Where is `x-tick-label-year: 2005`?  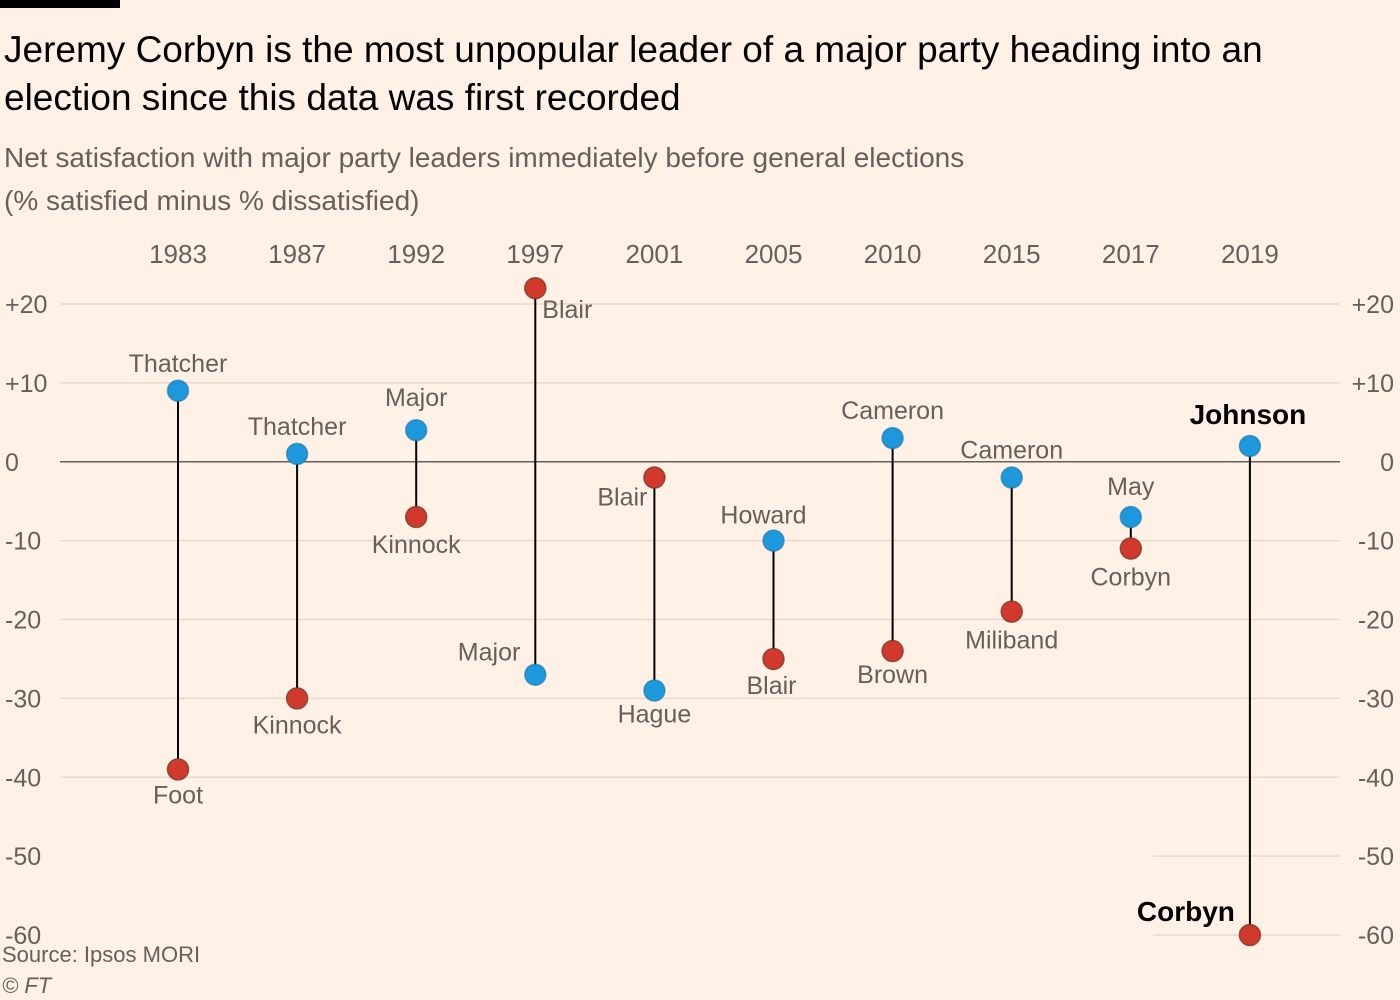
x-tick-label-year: 2005 is located at coordinates (774, 254).